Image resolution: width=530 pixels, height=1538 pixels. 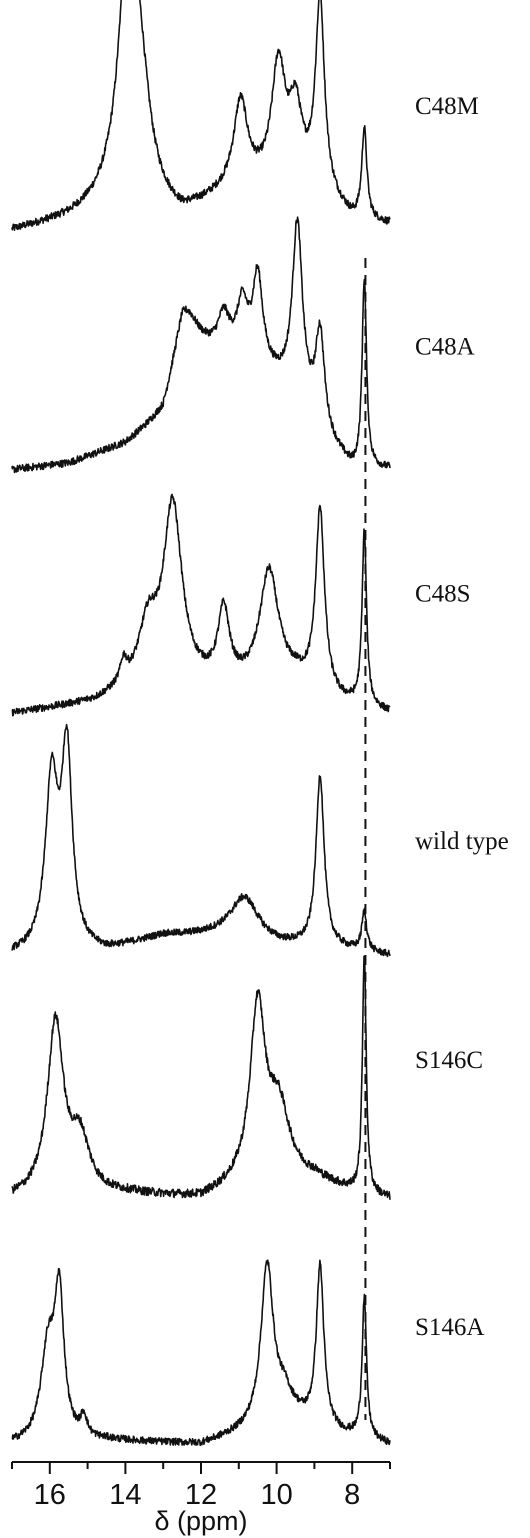 I want to click on x-tick-label: 14, so click(x=125, y=1495).